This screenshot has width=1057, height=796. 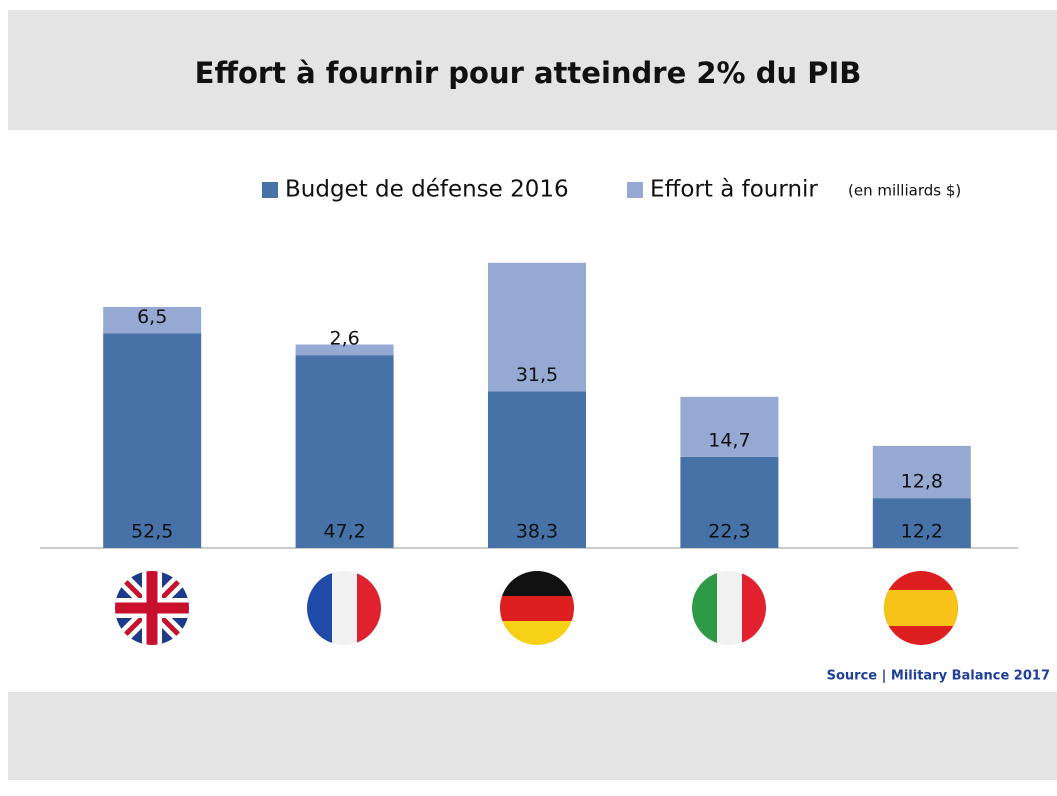 I want to click on footer-band, so click(x=532, y=736).